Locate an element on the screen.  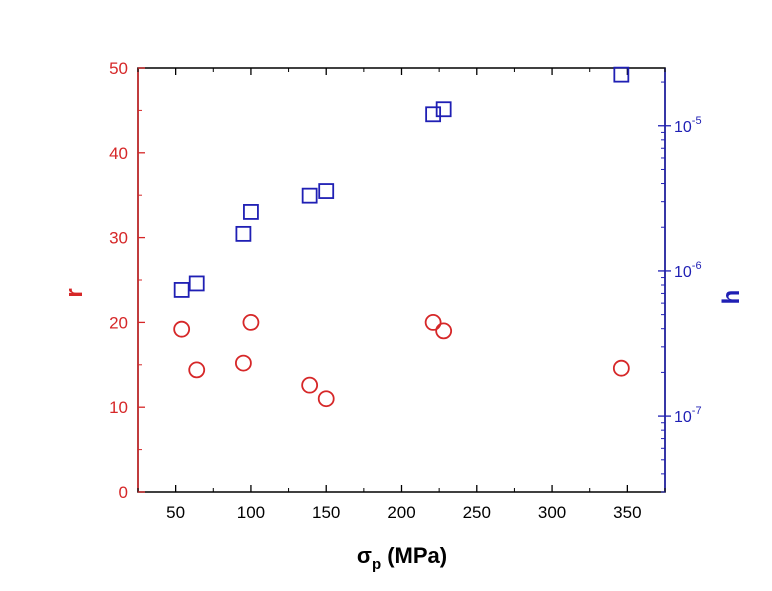
x-axis-title: σp (MPa) is located at coordinates (402, 558).